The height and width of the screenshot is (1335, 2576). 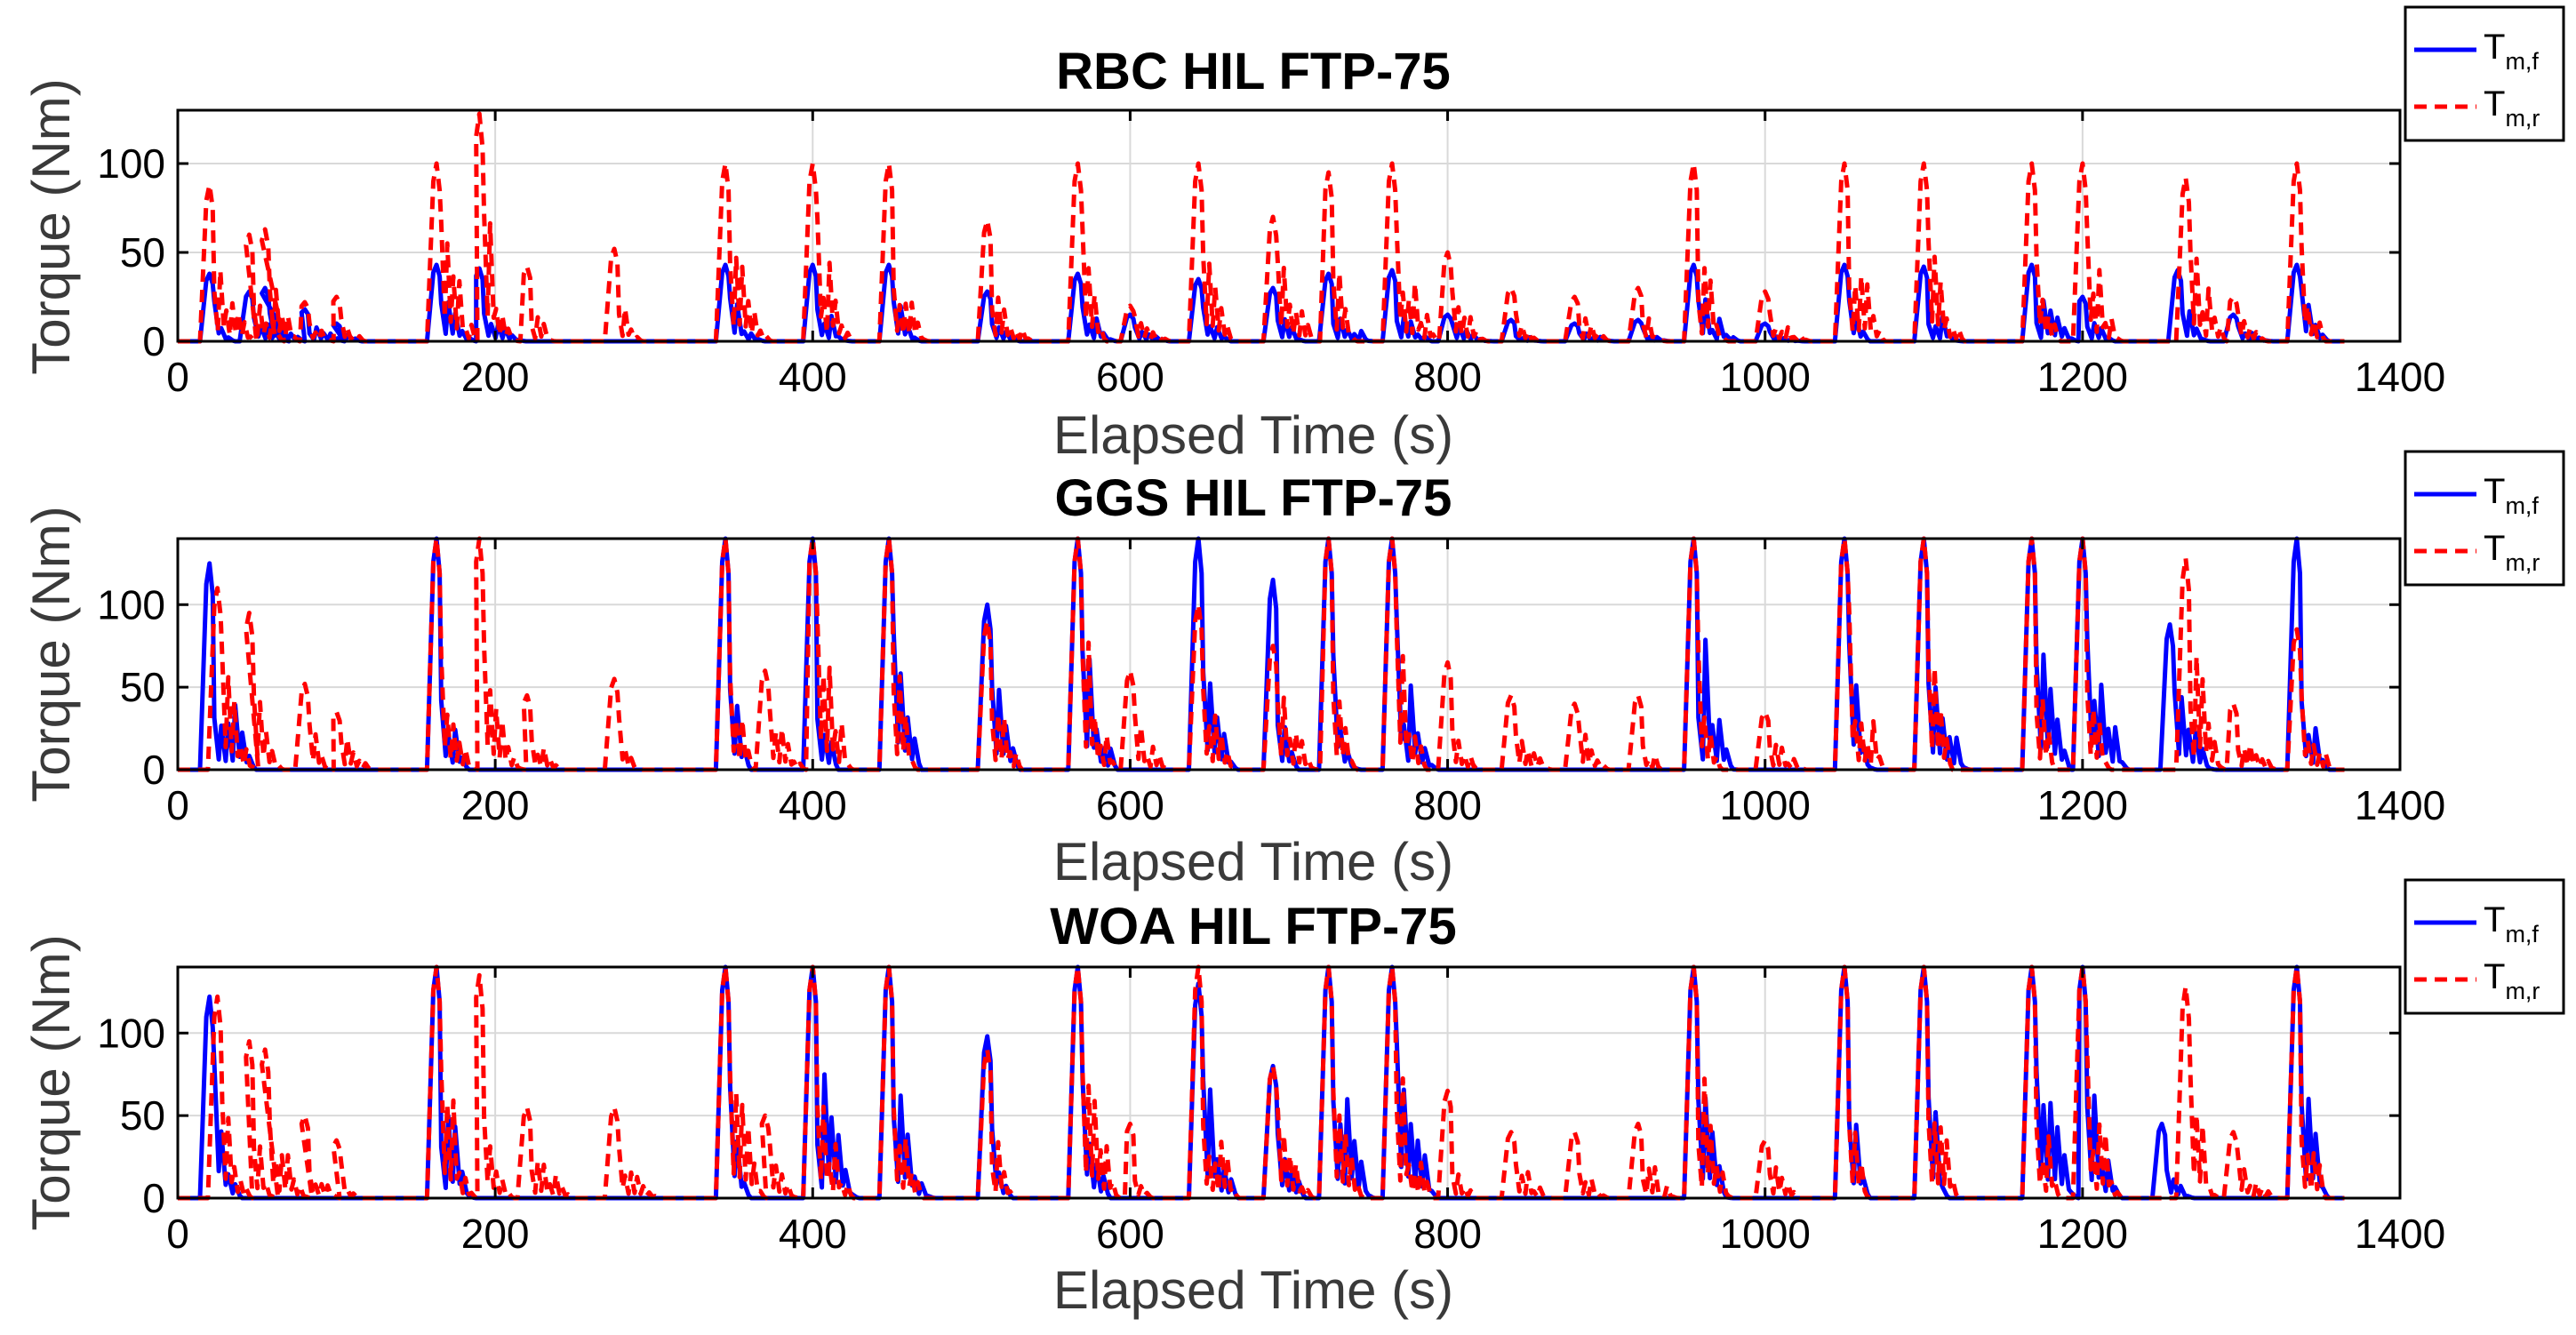 I want to click on chart-title: WOA HIL FTP-75, so click(x=1253, y=926).